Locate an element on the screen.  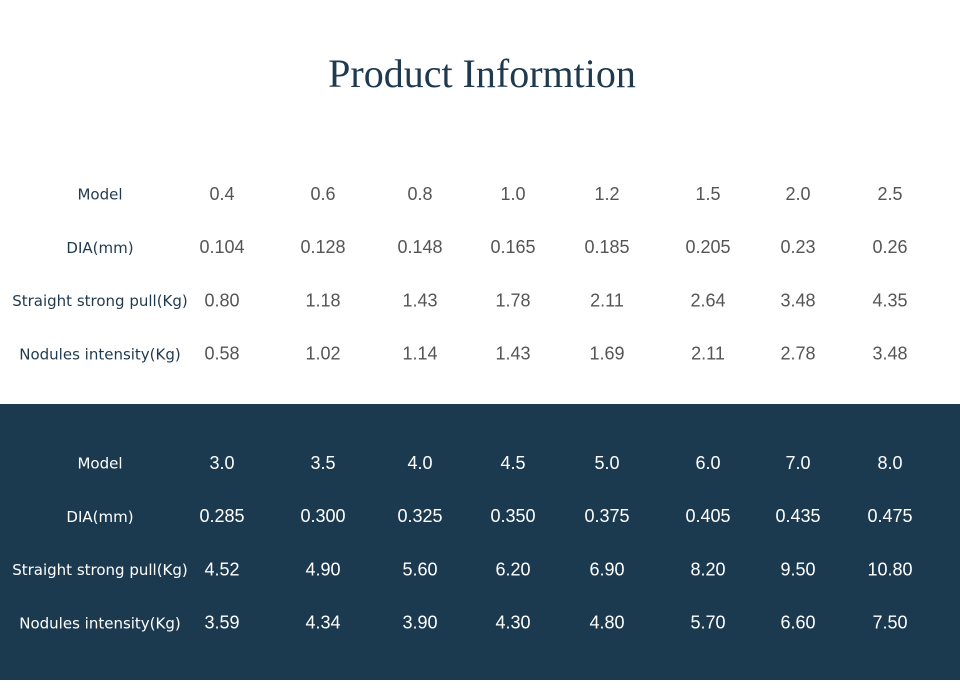
cell: 0.435 is located at coordinates (797, 516).